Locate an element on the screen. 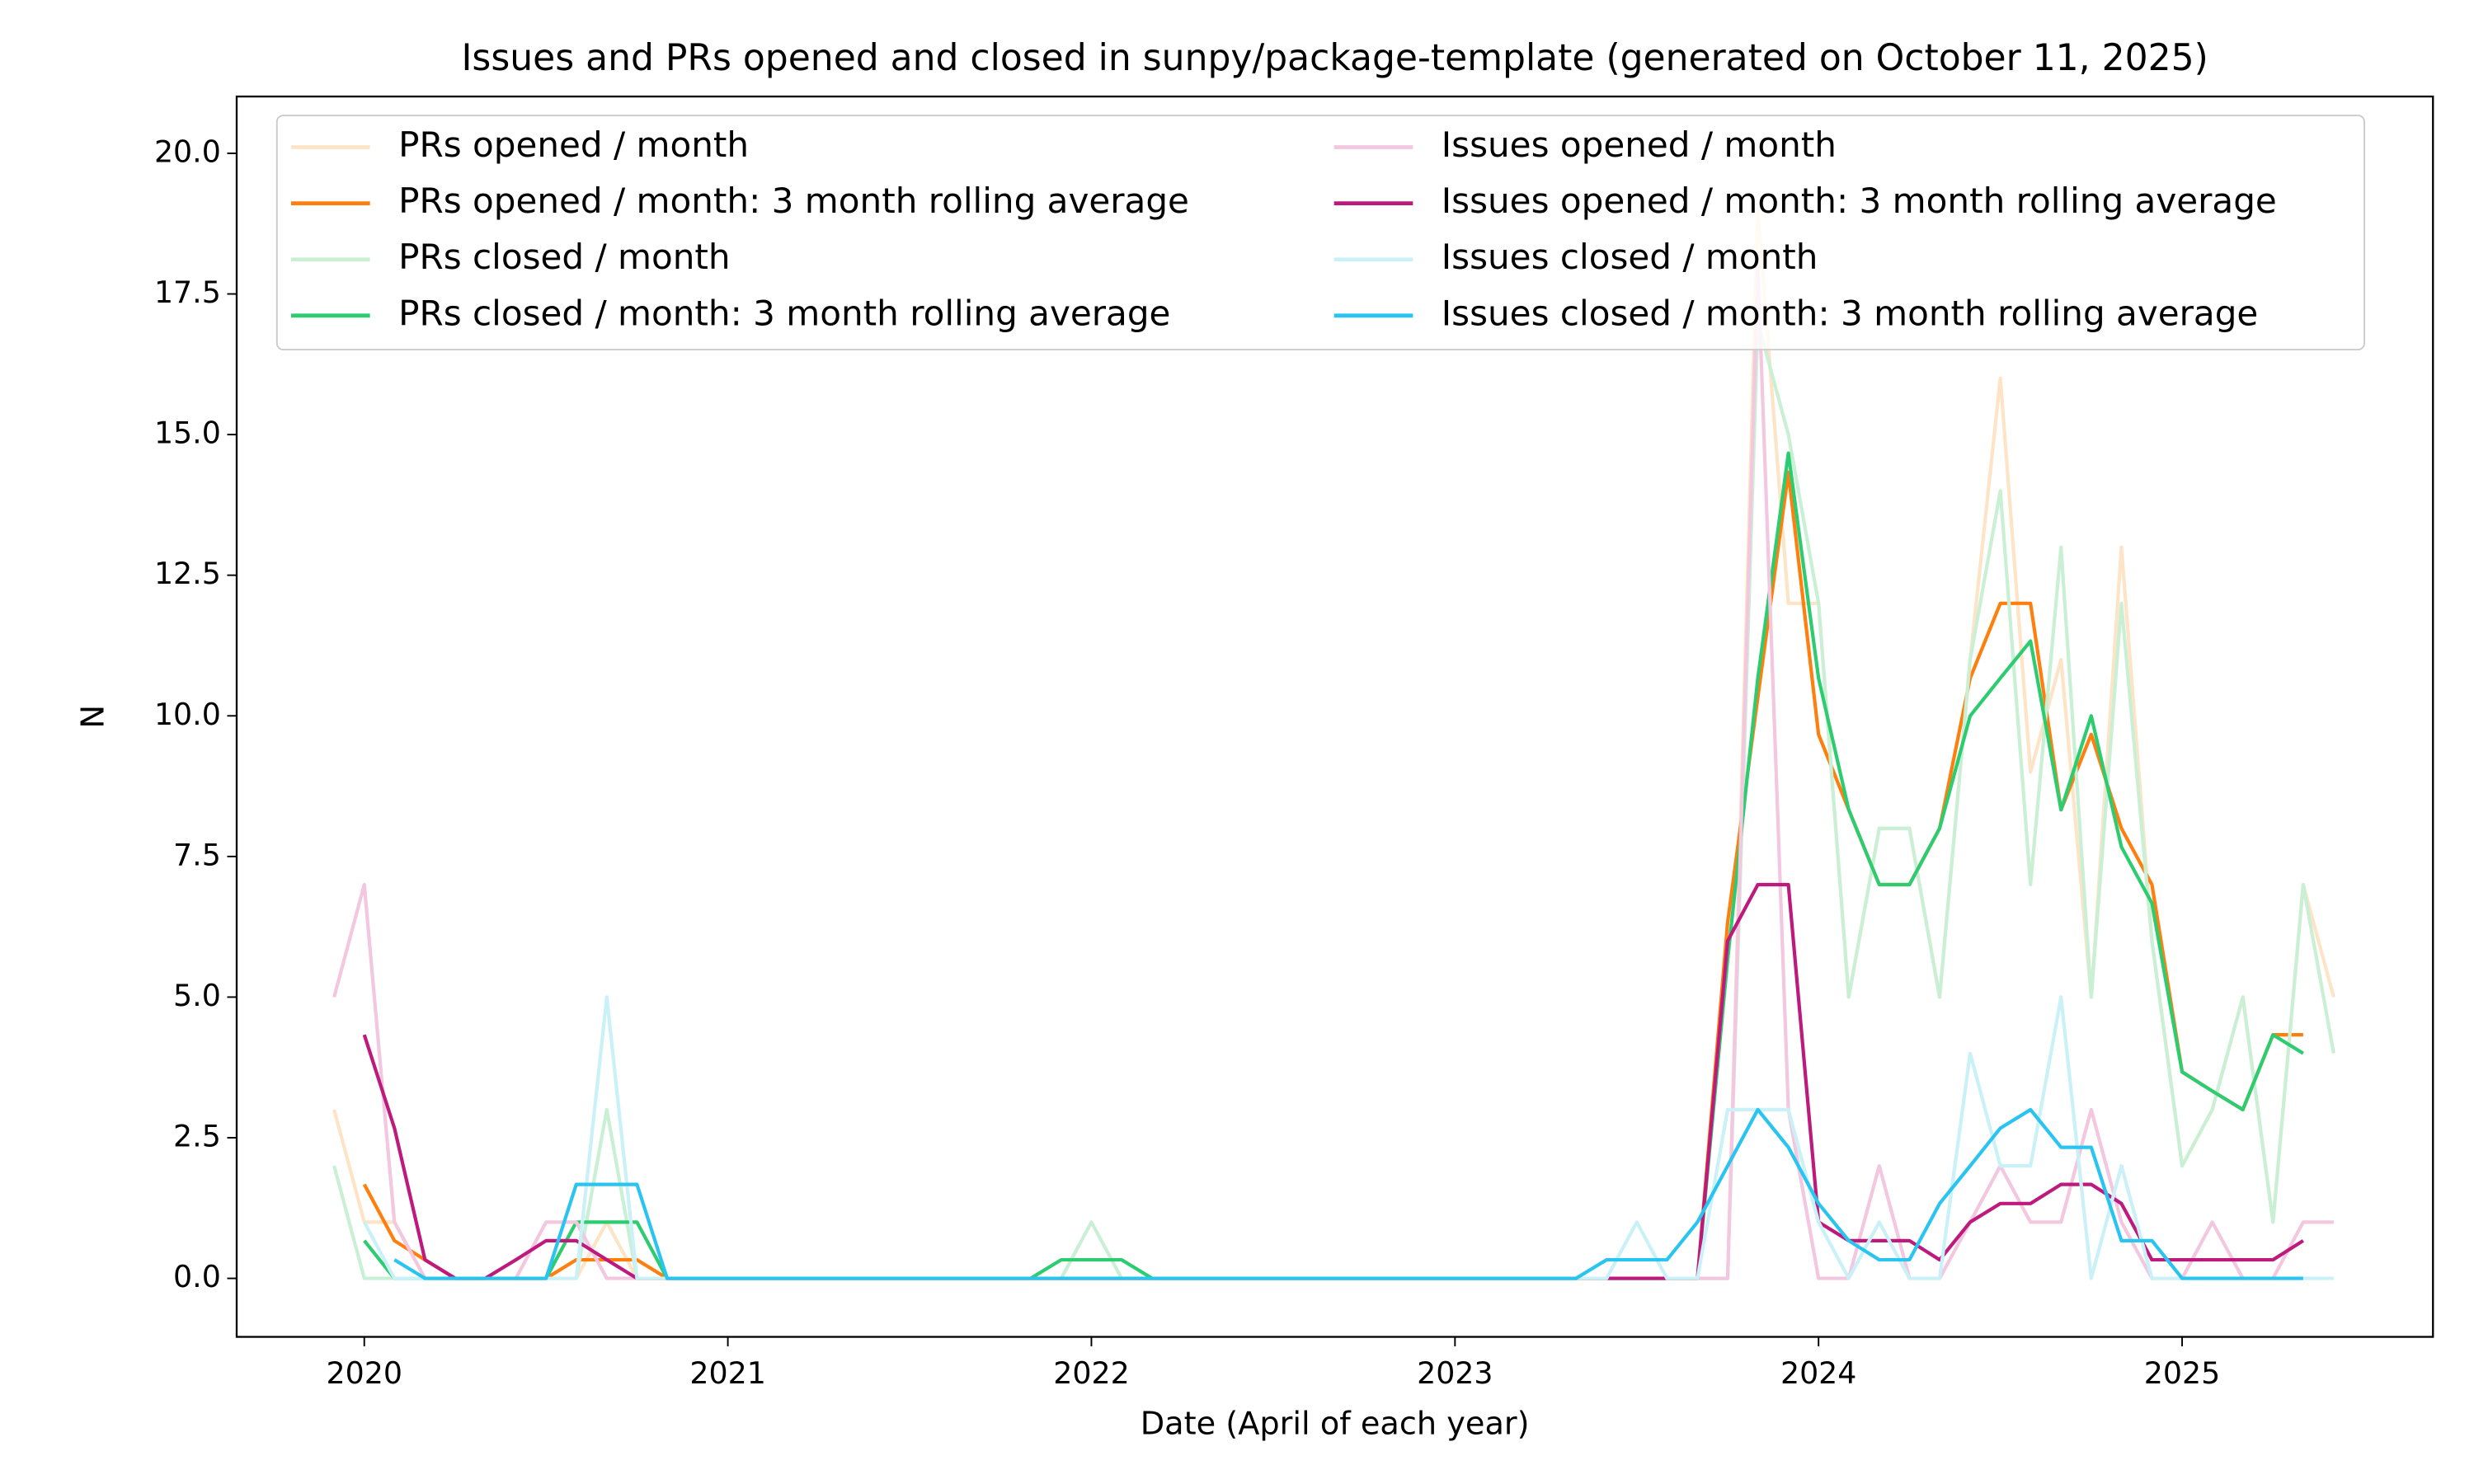  legend-label: PRs closed / month is located at coordinates (564, 257).